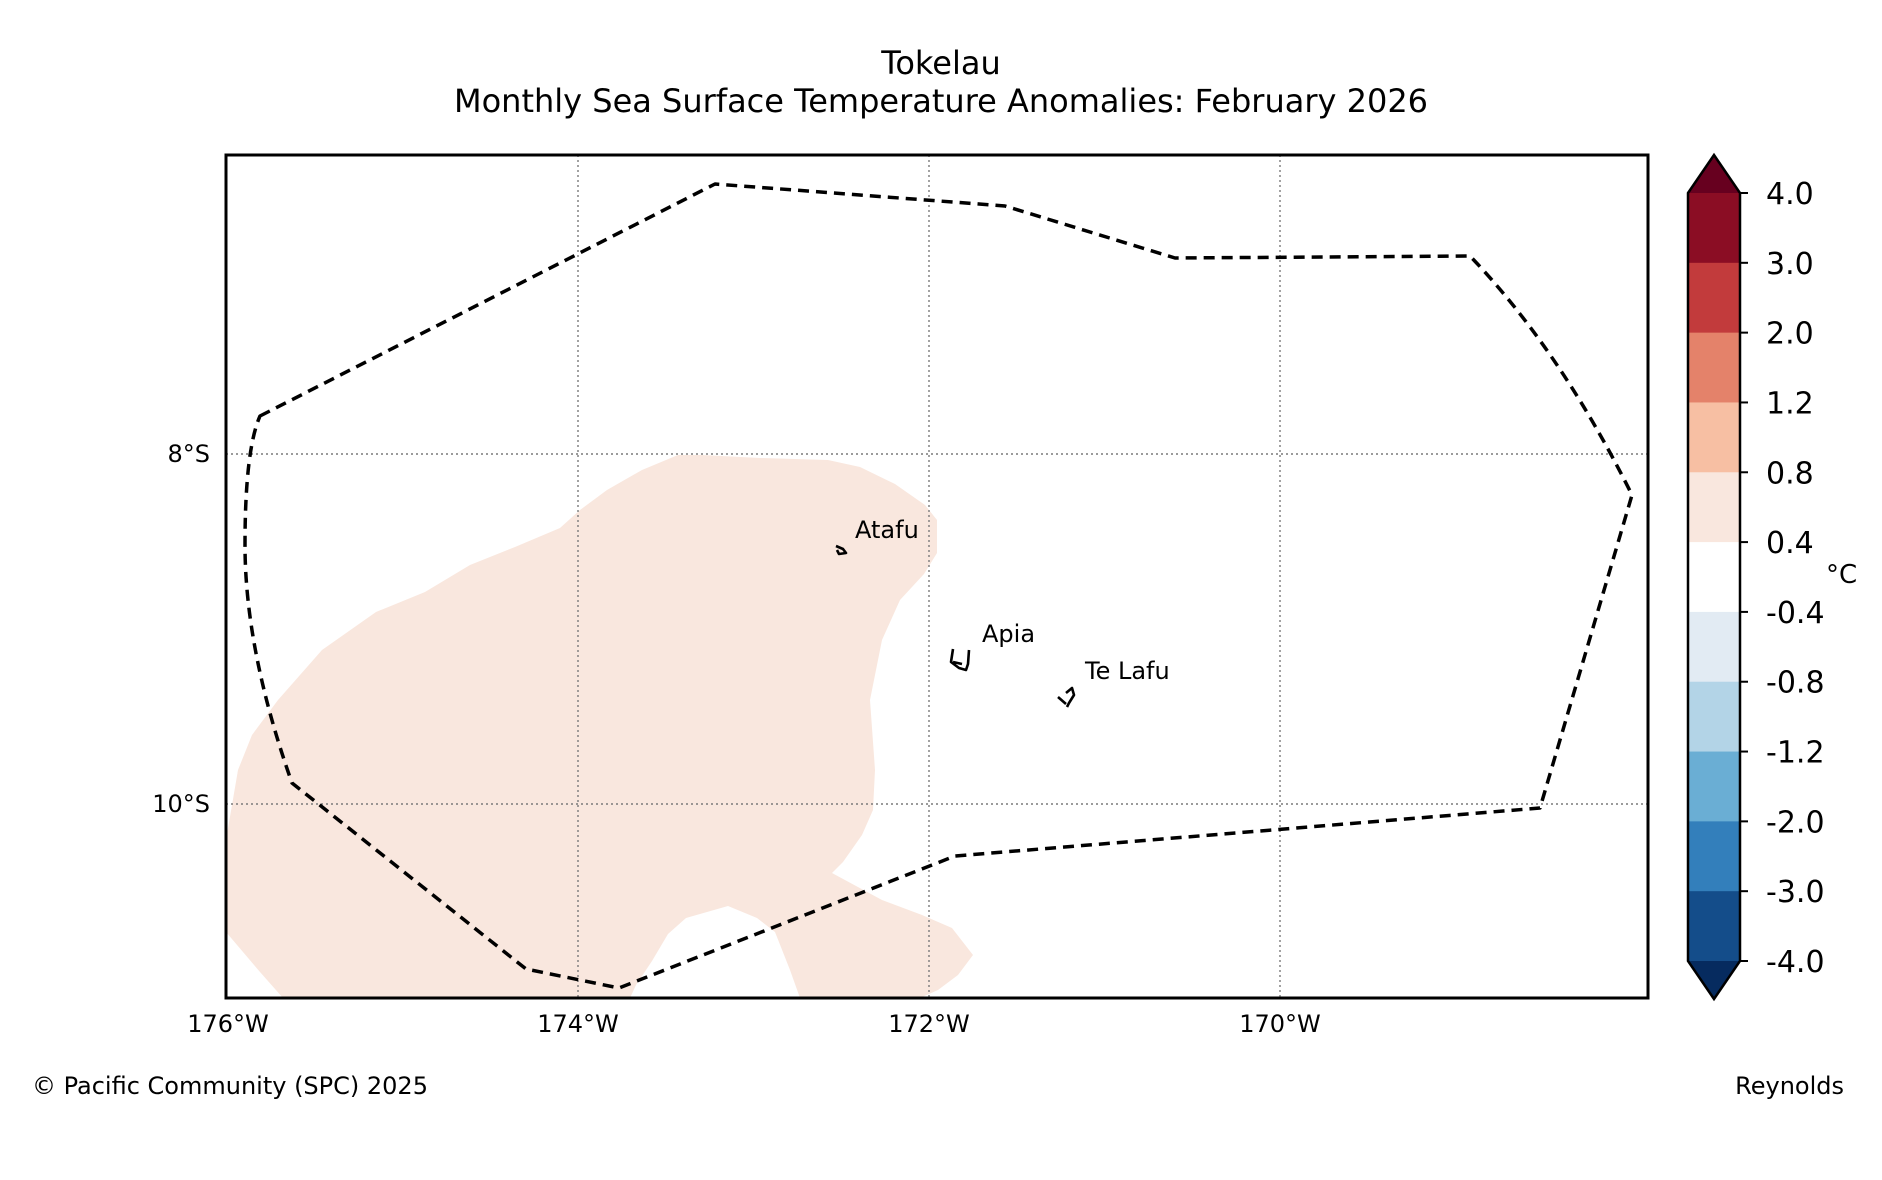 Image resolution: width=1882 pixels, height=1180 pixels. I want to click on colorbar-tick-label: -2.0, so click(1795, 822).